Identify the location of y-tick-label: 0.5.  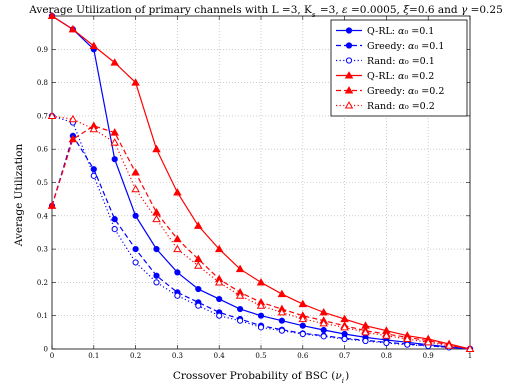
(42, 183).